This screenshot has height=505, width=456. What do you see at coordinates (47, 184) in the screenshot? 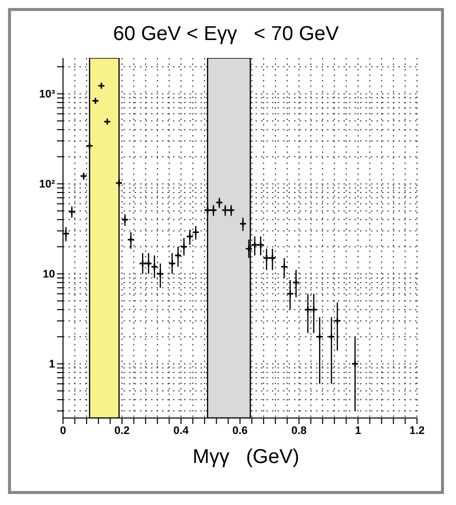
I see `y-tick-label: 10²` at bounding box center [47, 184].